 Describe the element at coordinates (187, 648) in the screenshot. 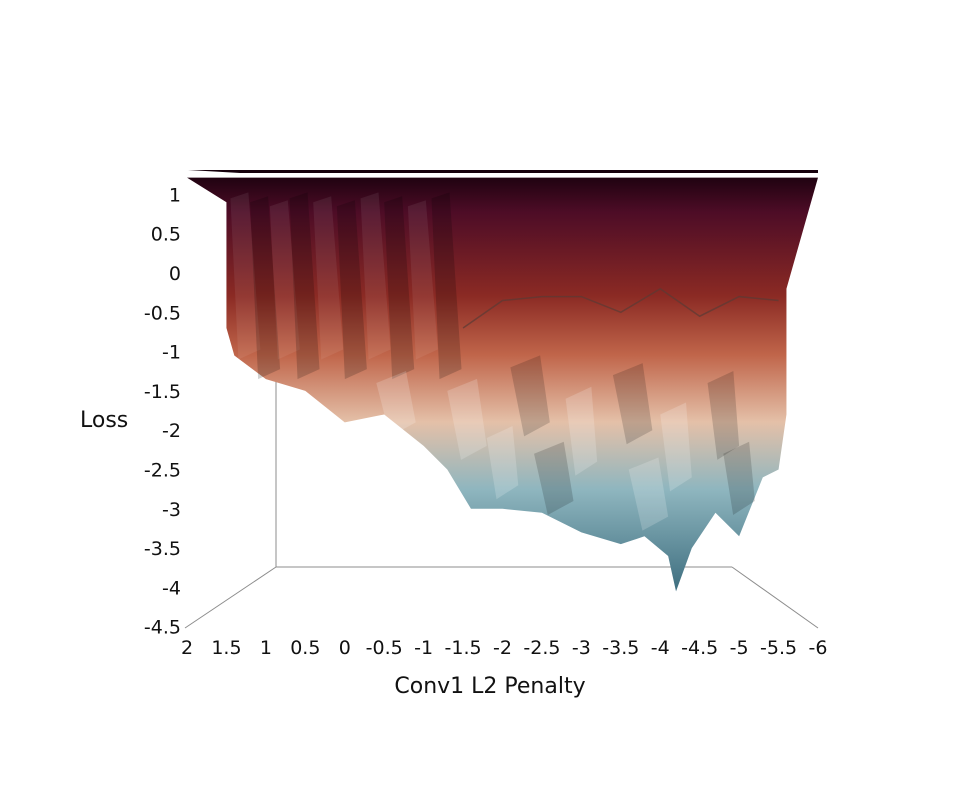

I see `x-tick-label: 2` at that location.